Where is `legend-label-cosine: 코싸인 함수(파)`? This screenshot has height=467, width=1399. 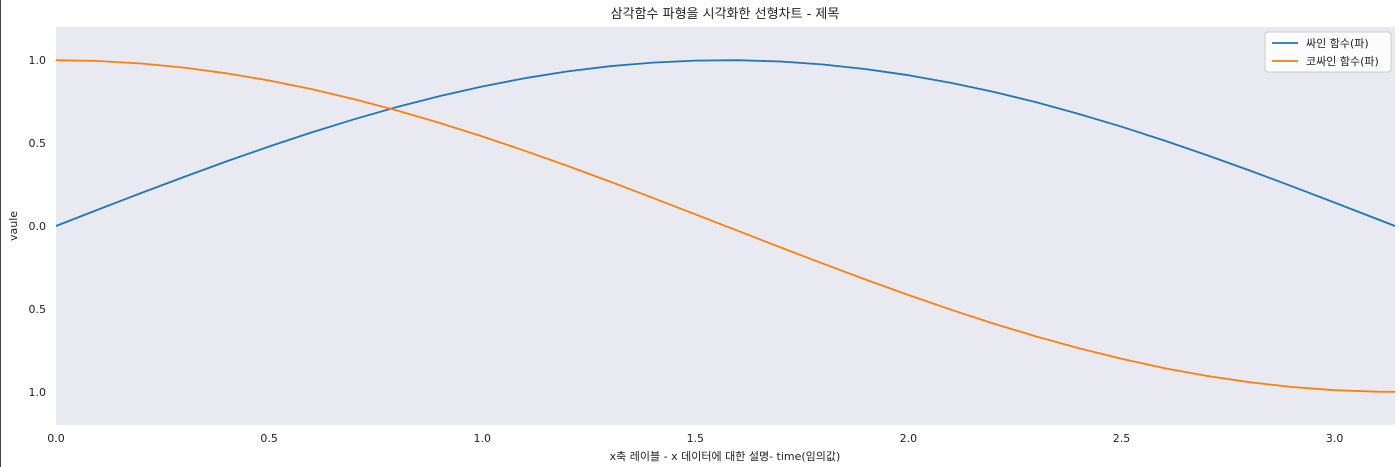 legend-label-cosine: 코싸인 함수(파) is located at coordinates (1342, 61).